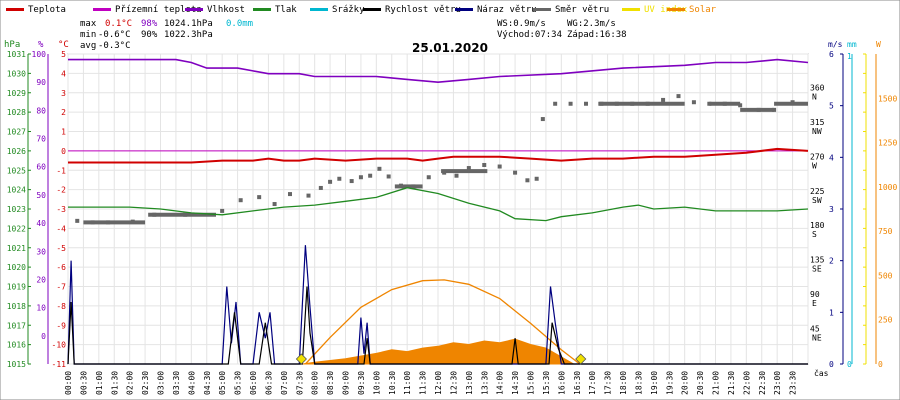  I want to click on stat-min-press: 1022.3hPa, so click(188, 35).